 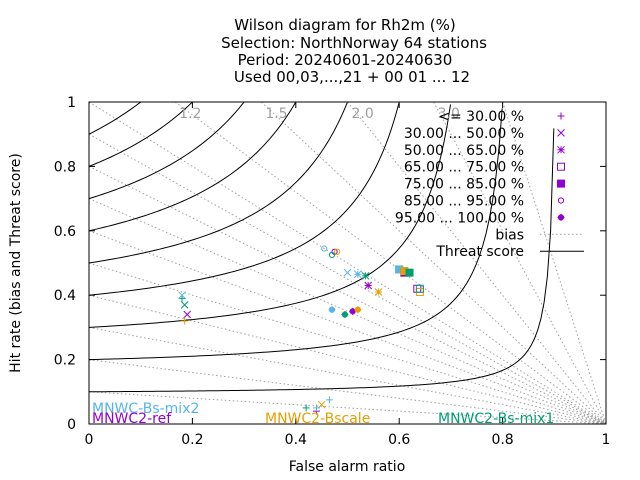 I want to click on bias-label-2: 2.0, so click(x=363, y=114).